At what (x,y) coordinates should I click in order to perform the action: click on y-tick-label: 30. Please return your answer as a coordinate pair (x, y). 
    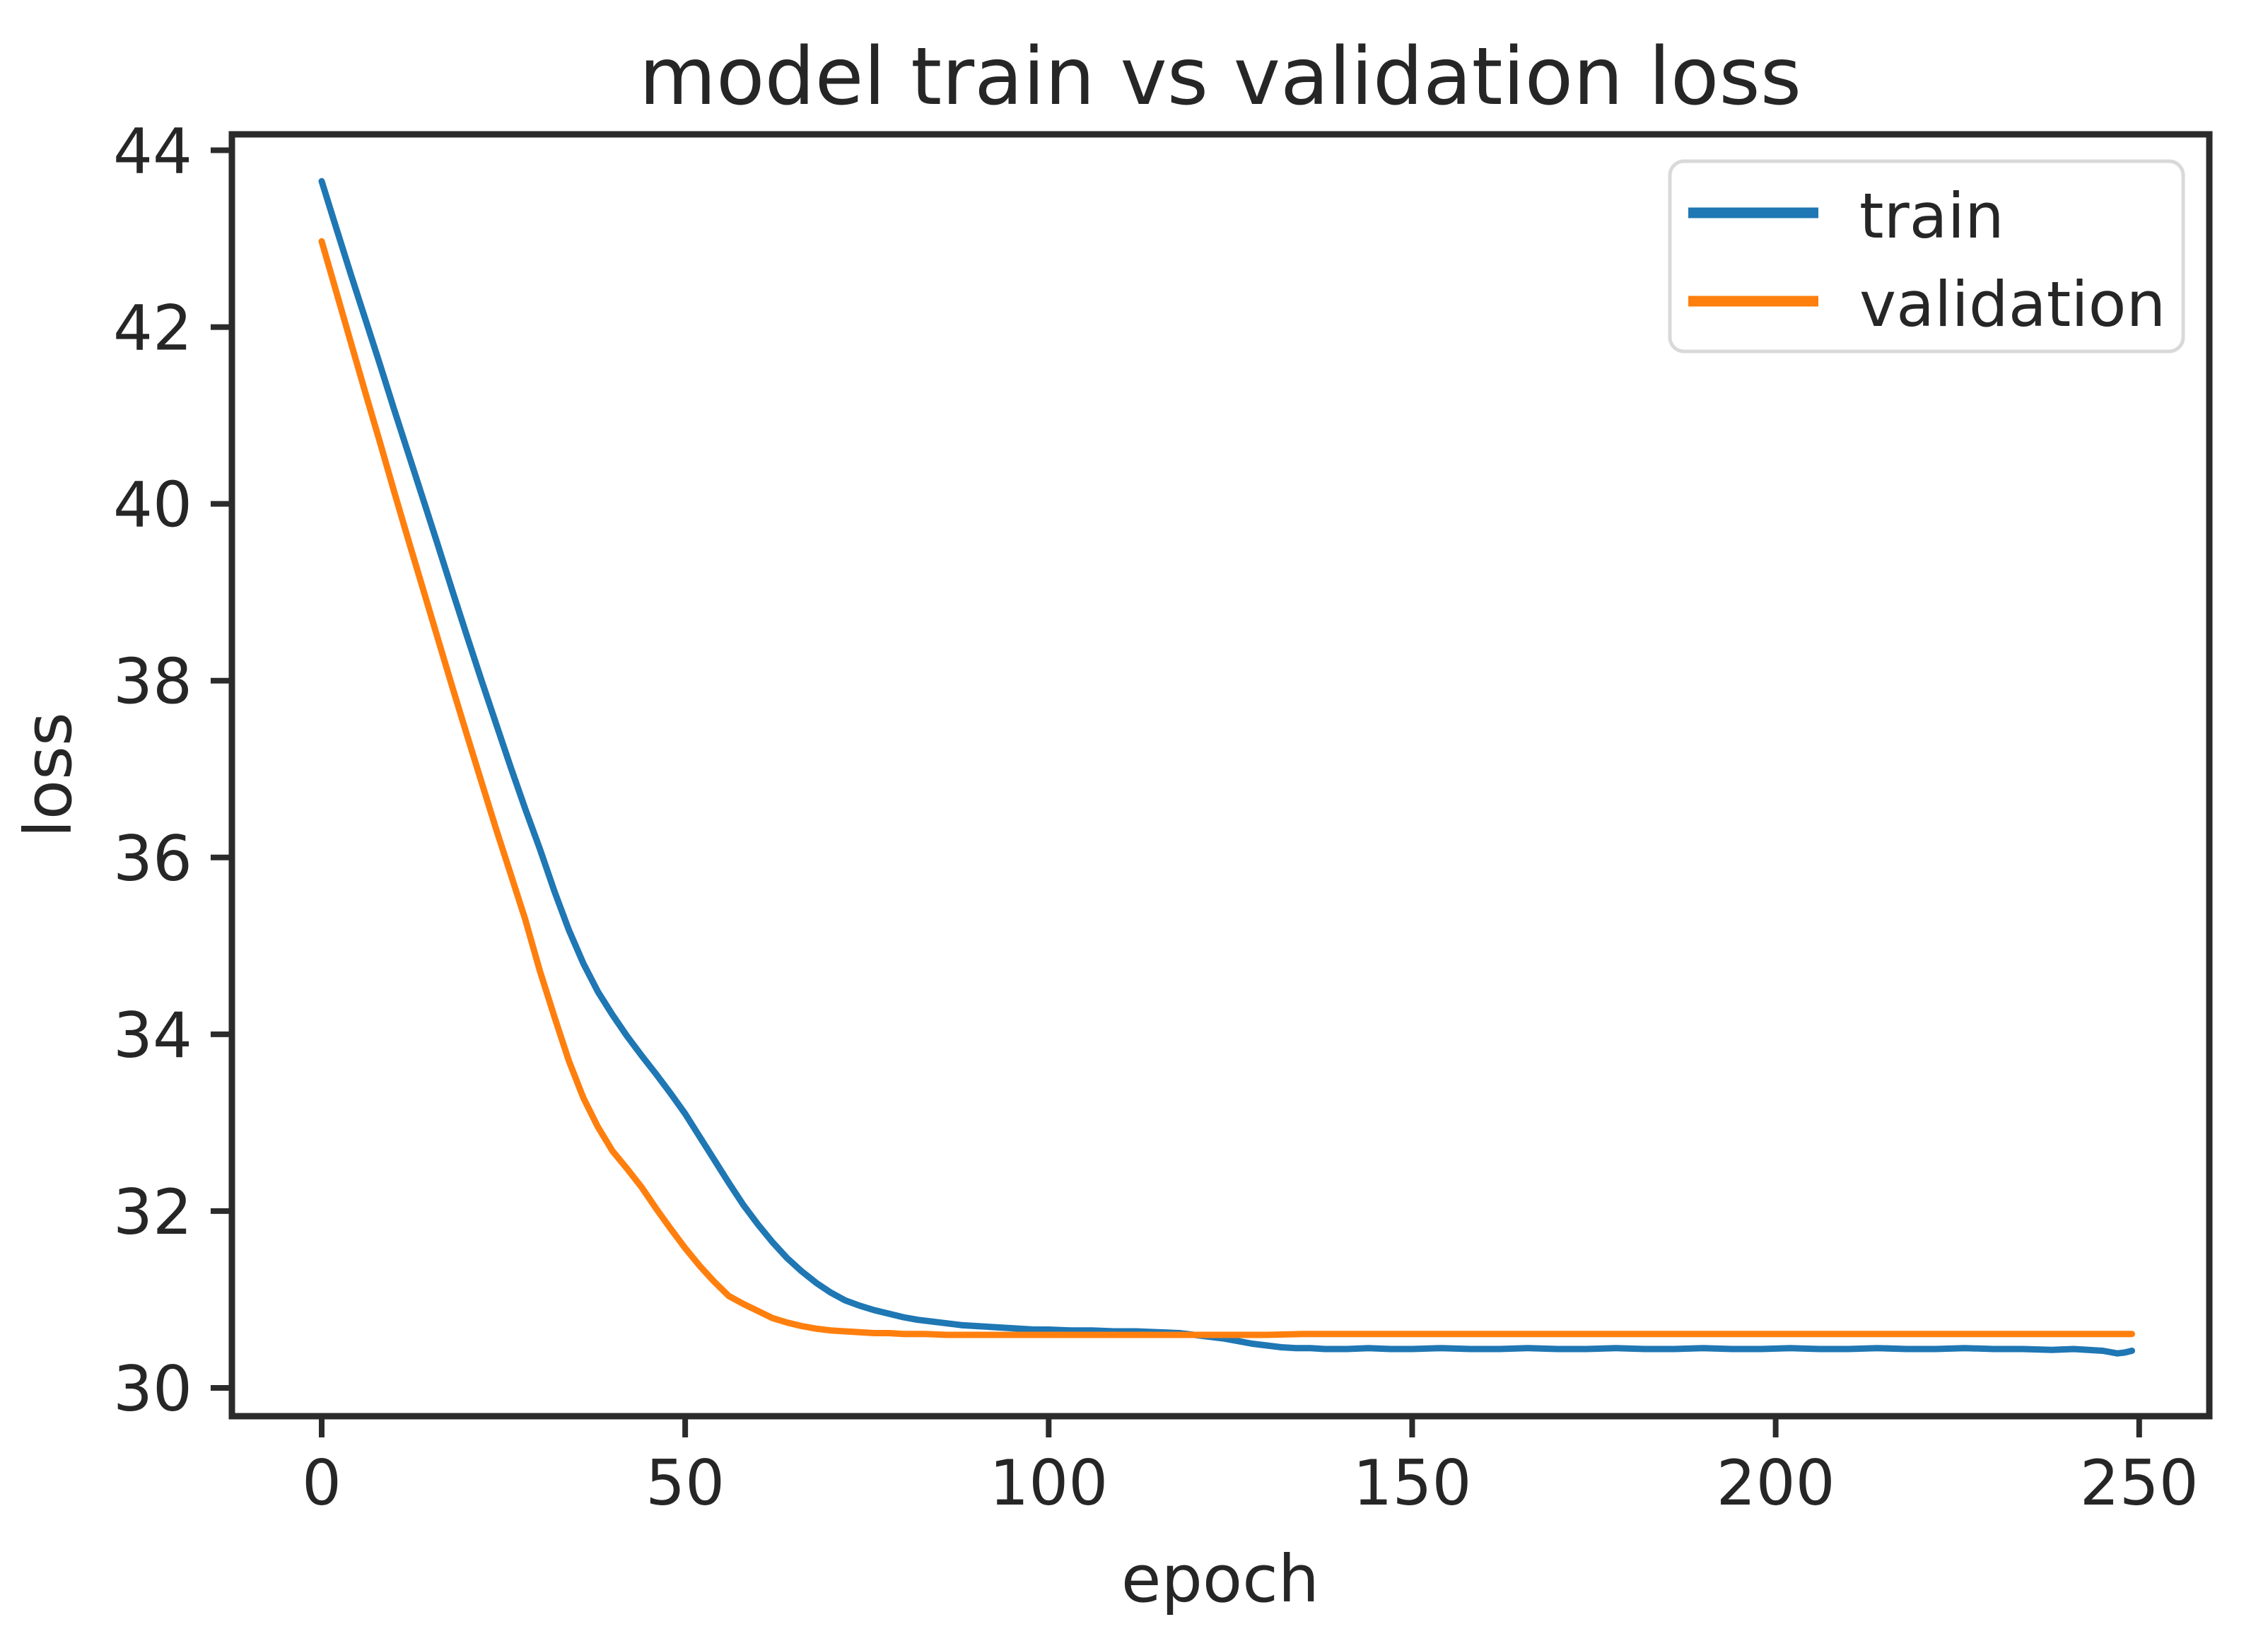
    Looking at the image, I should click on (152, 1389).